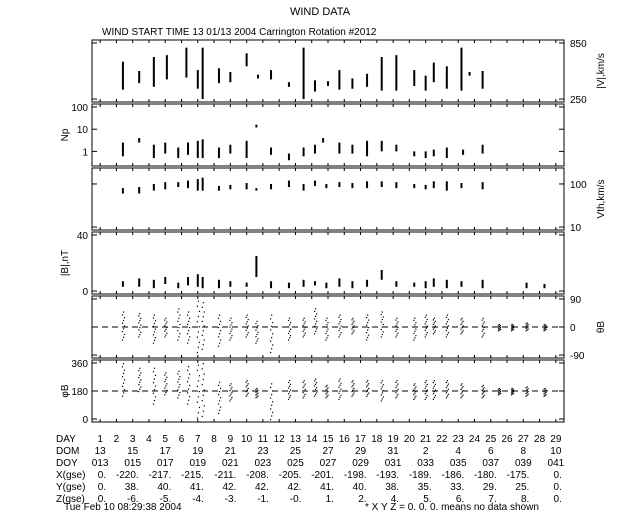 This screenshot has height=512, width=640. I want to click on y-tick-label: 850, so click(578, 44).